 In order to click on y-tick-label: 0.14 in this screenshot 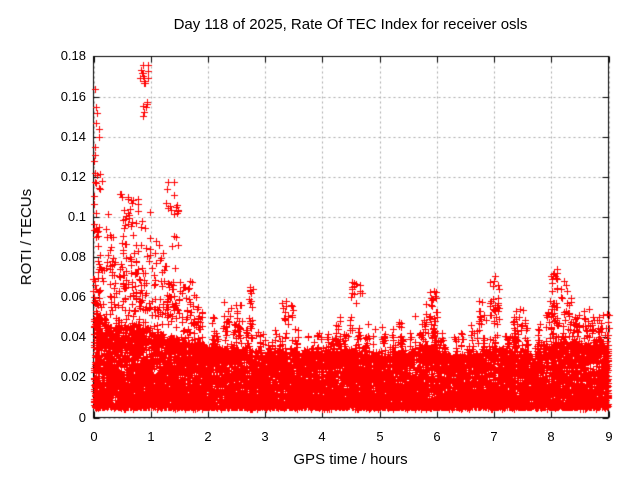, I will do `click(73, 136)`.